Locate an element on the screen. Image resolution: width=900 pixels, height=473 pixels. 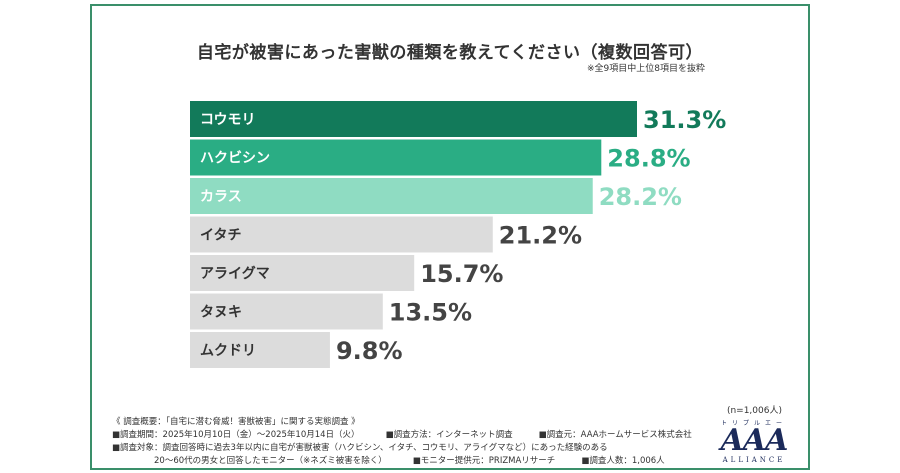
category-label-5: アライグマ is located at coordinates (235, 273).